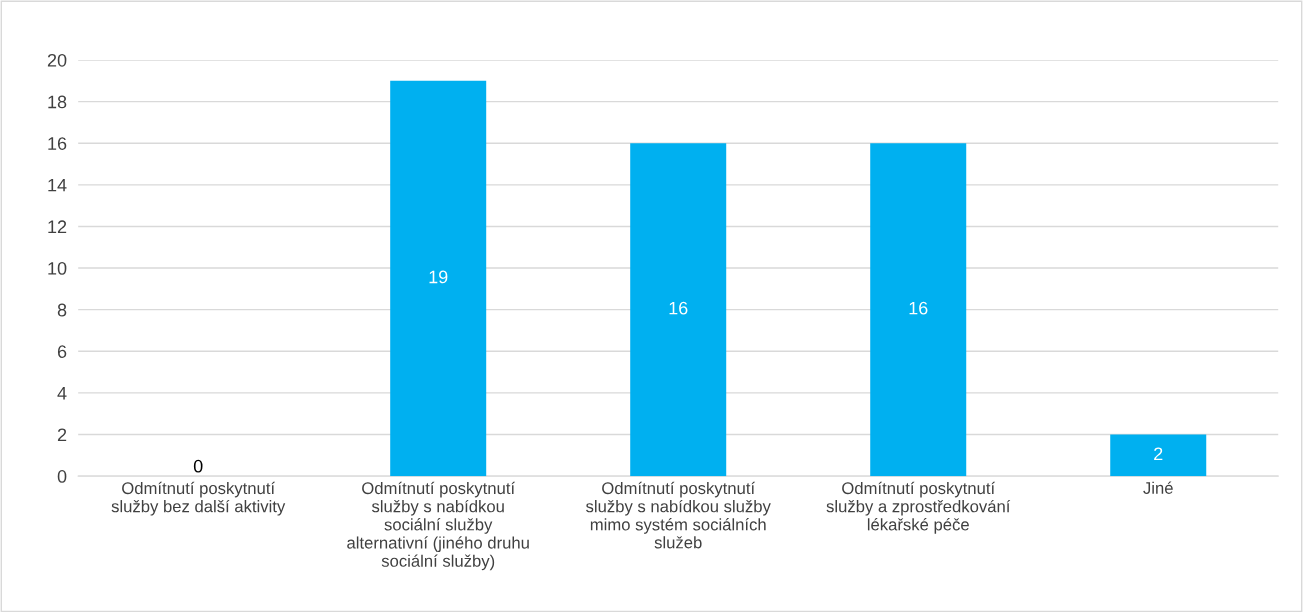 The height and width of the screenshot is (612, 1303). I want to click on y-tick-label: 0, so click(62, 476).